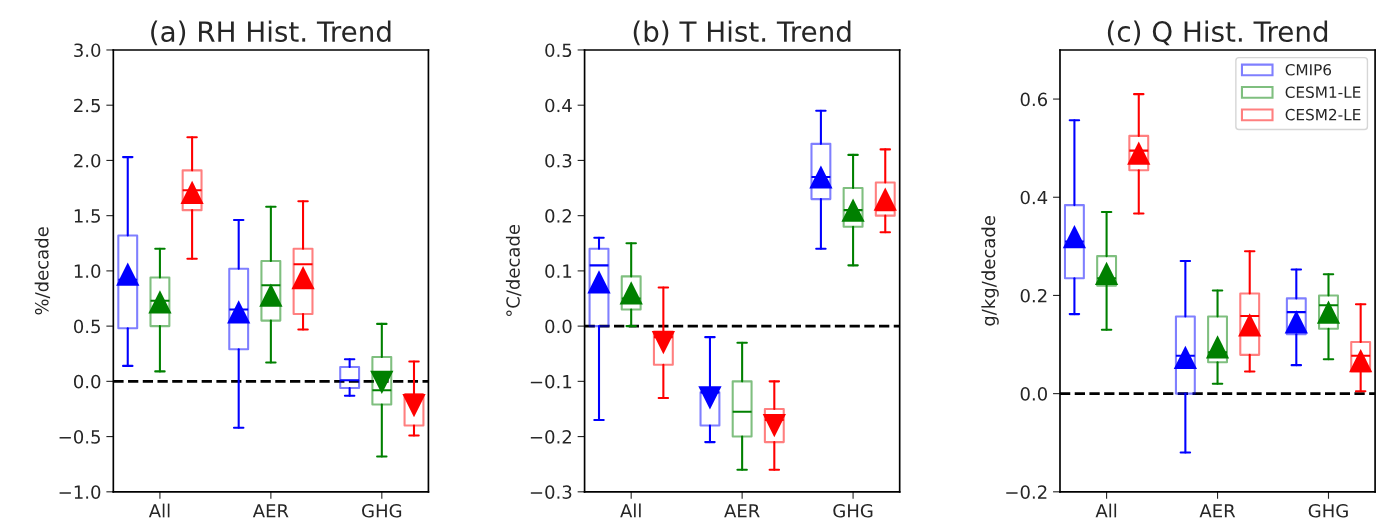 Image resolution: width=1382 pixels, height=526 pixels. Describe the element at coordinates (551, 381) in the screenshot. I see `y-tick-label: −0.1` at that location.